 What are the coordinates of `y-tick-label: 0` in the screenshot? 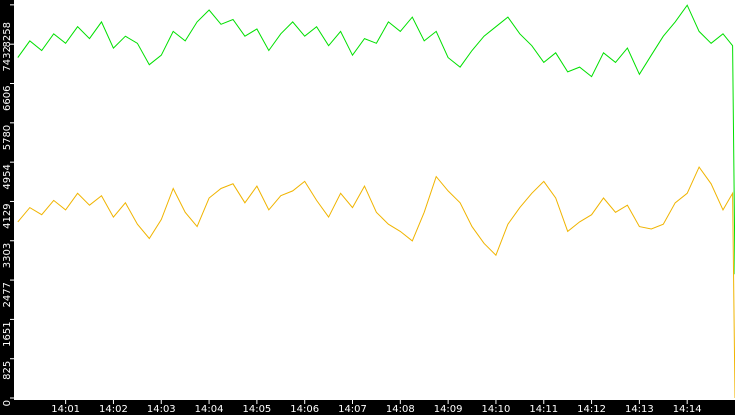 It's located at (7, 403).